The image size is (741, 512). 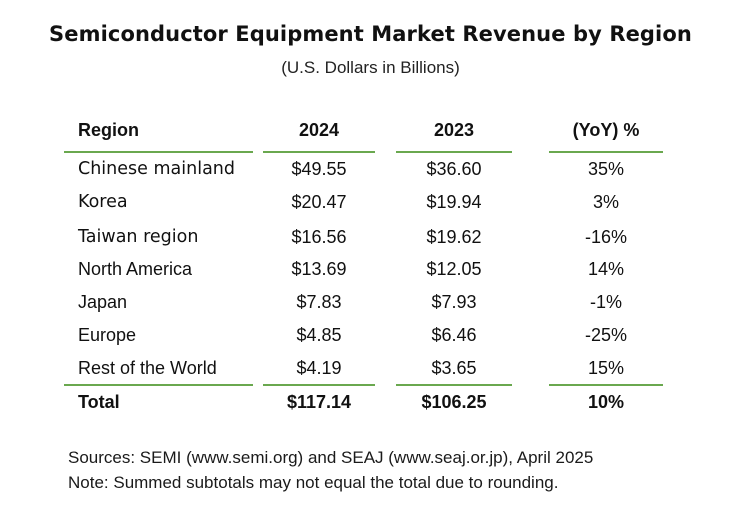 I want to click on row-value-yoy: 15%, so click(x=606, y=368).